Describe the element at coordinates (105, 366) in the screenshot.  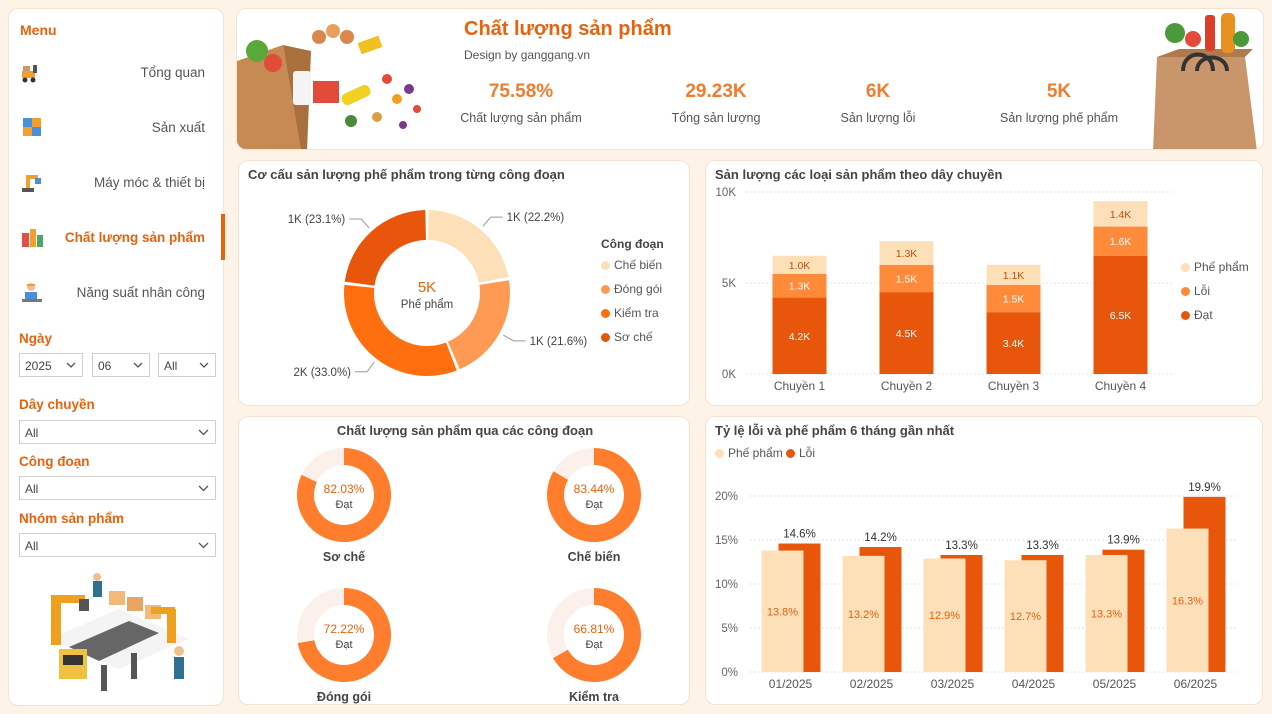
I see `month-value: 06` at that location.